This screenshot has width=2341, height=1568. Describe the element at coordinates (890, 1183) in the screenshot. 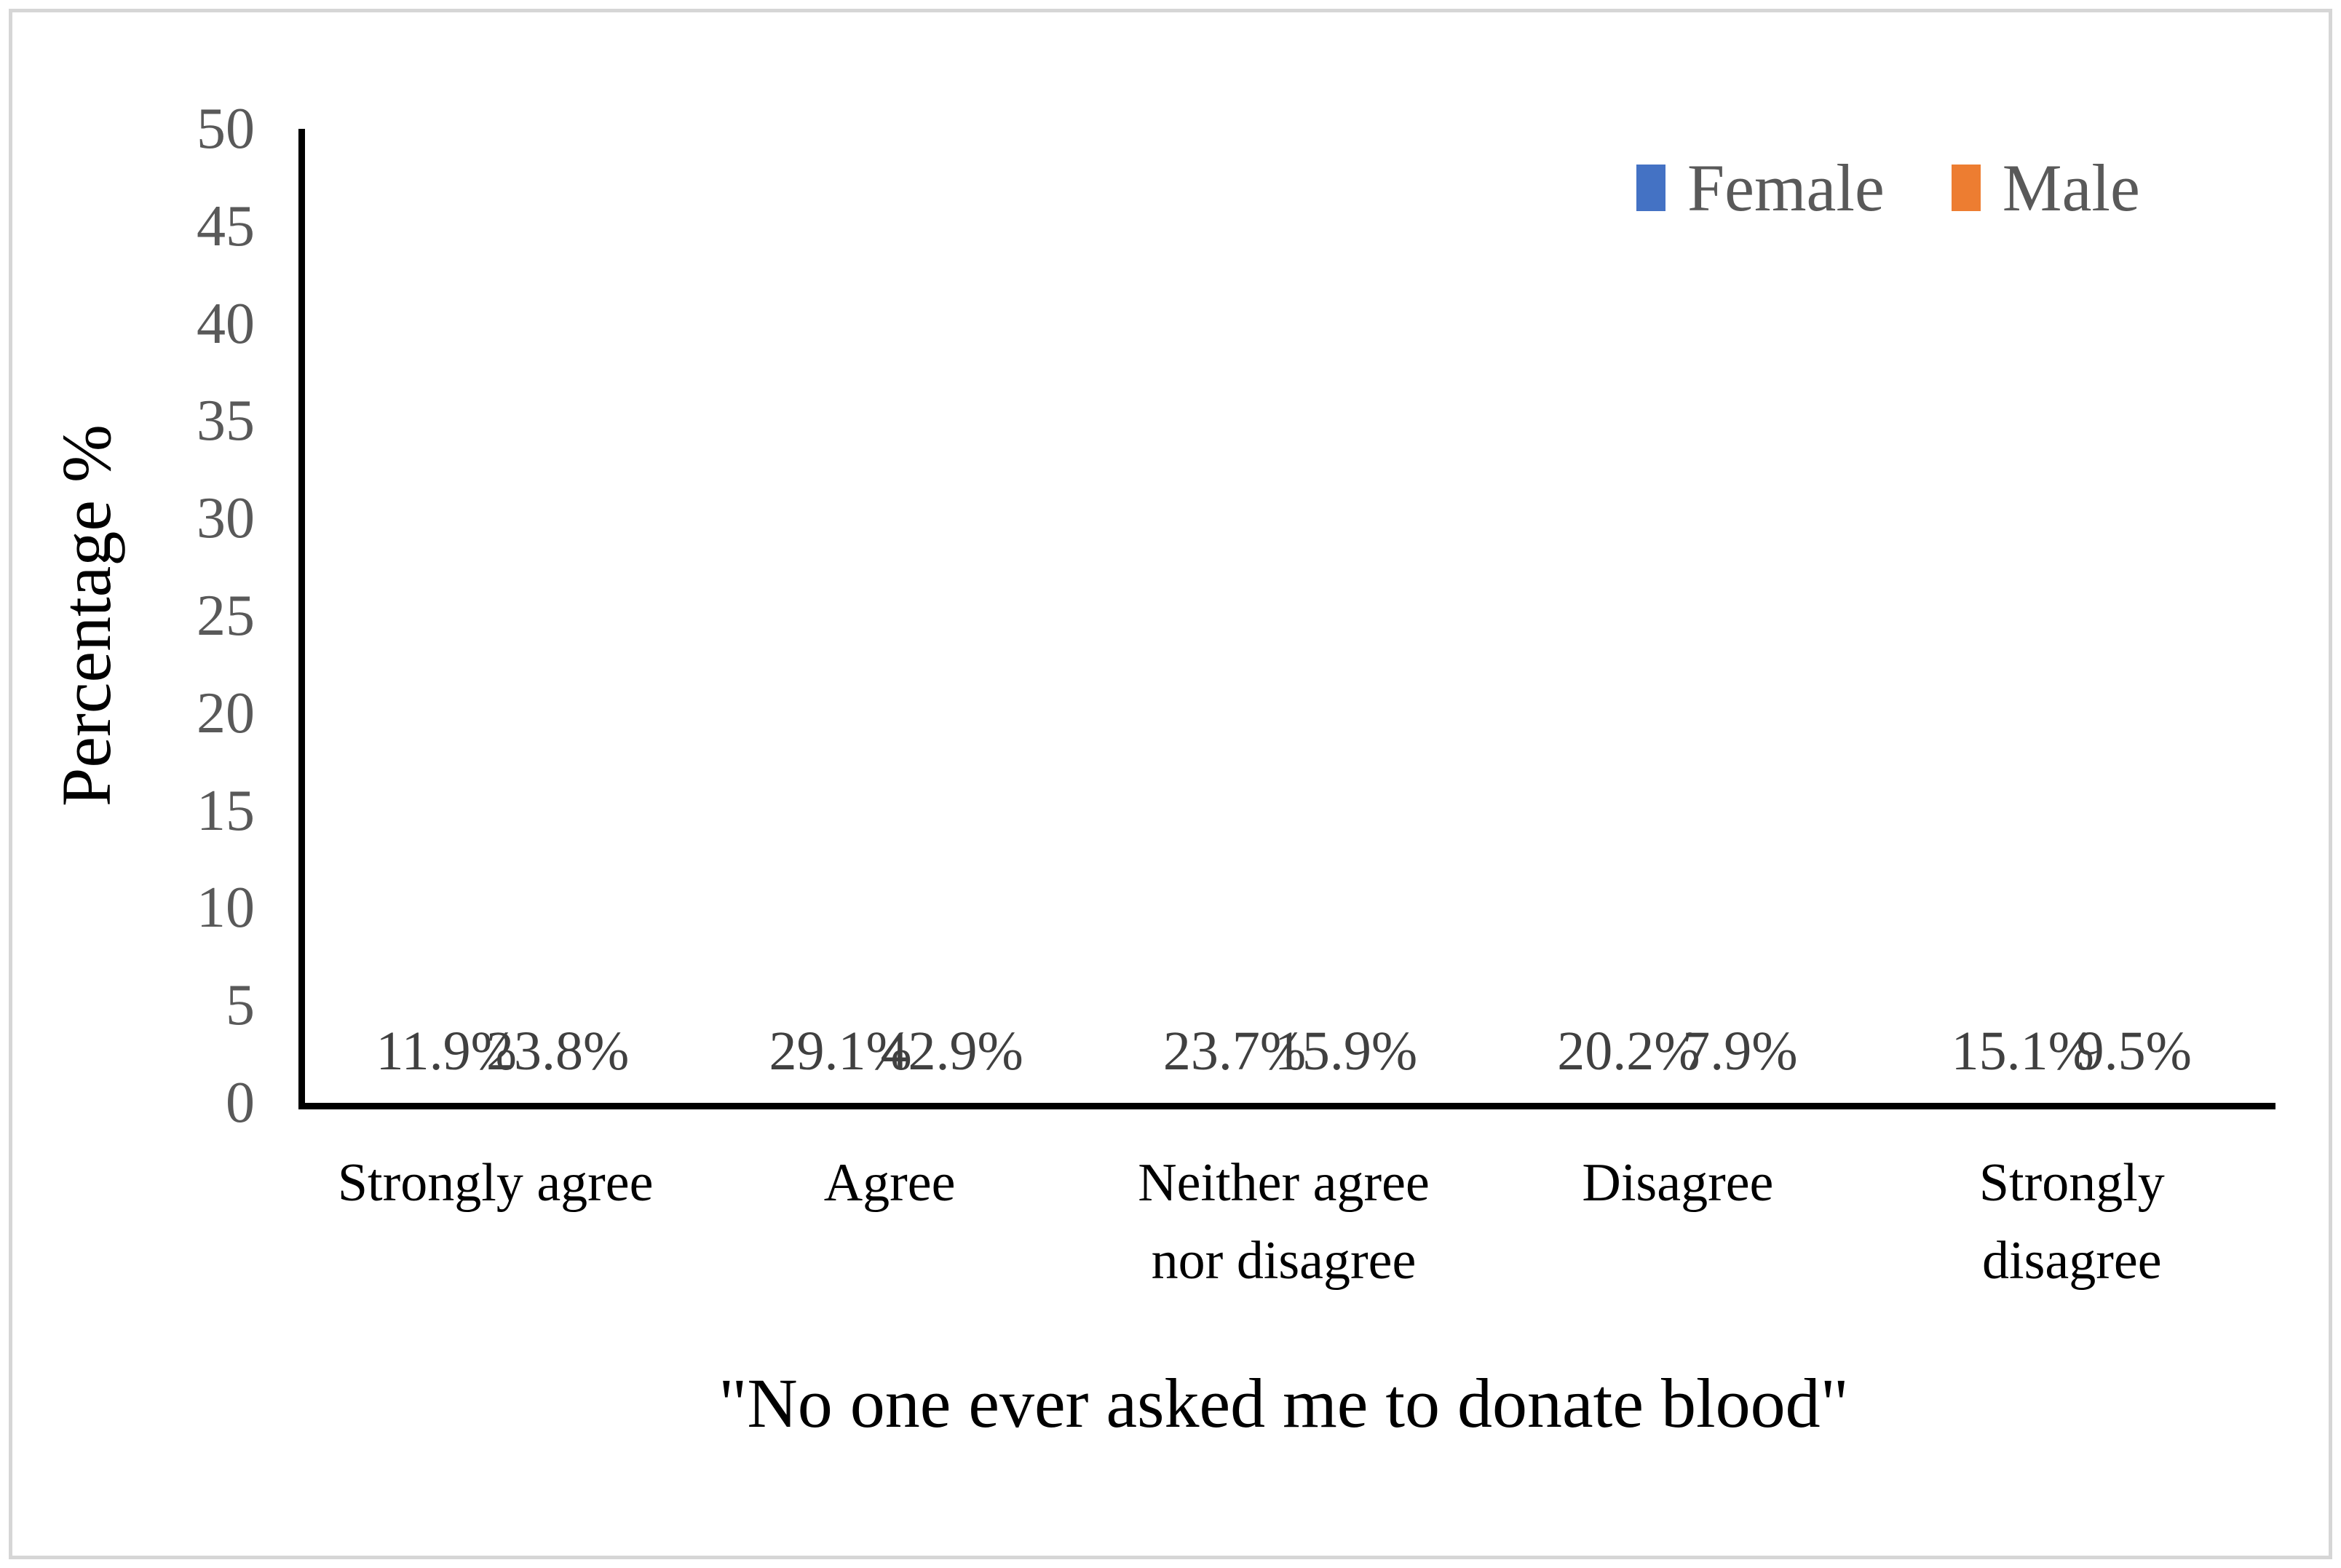

I see `category-label-agree: Agree` at that location.